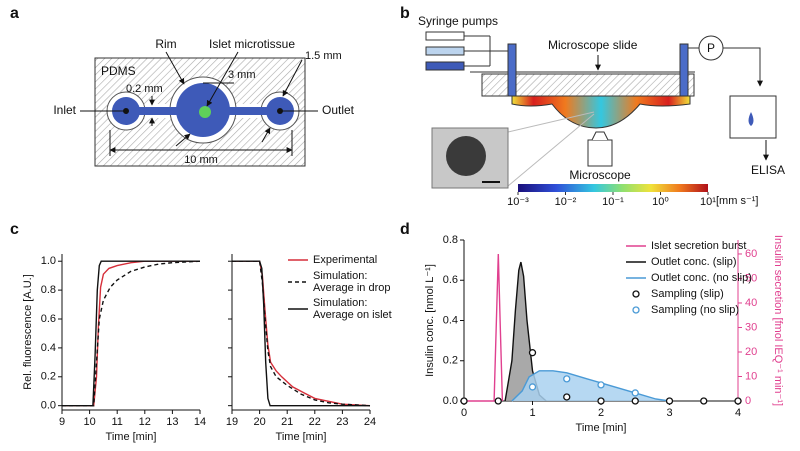 This screenshot has width=800, height=451. What do you see at coordinates (768, 170) in the screenshot?
I see `label: ELISA` at bounding box center [768, 170].